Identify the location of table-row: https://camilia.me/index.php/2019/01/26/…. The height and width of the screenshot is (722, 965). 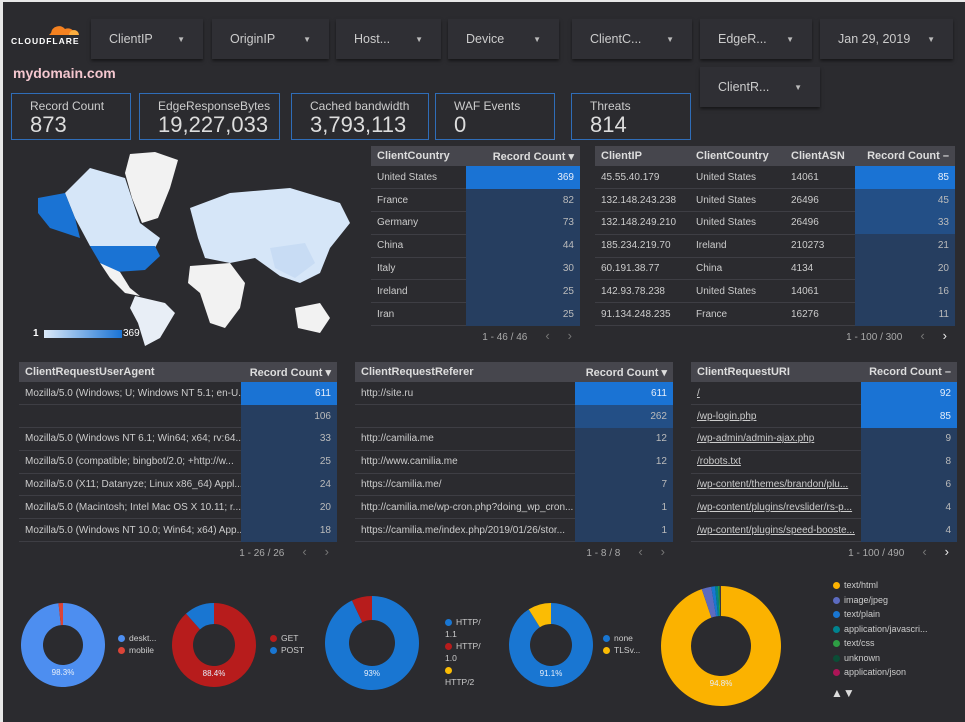
(514, 530).